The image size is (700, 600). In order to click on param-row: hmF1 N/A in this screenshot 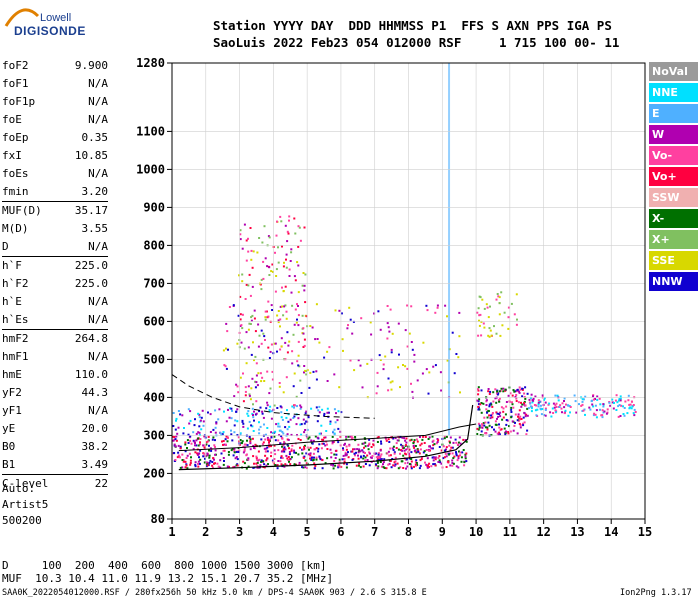, I will do `click(55, 357)`.